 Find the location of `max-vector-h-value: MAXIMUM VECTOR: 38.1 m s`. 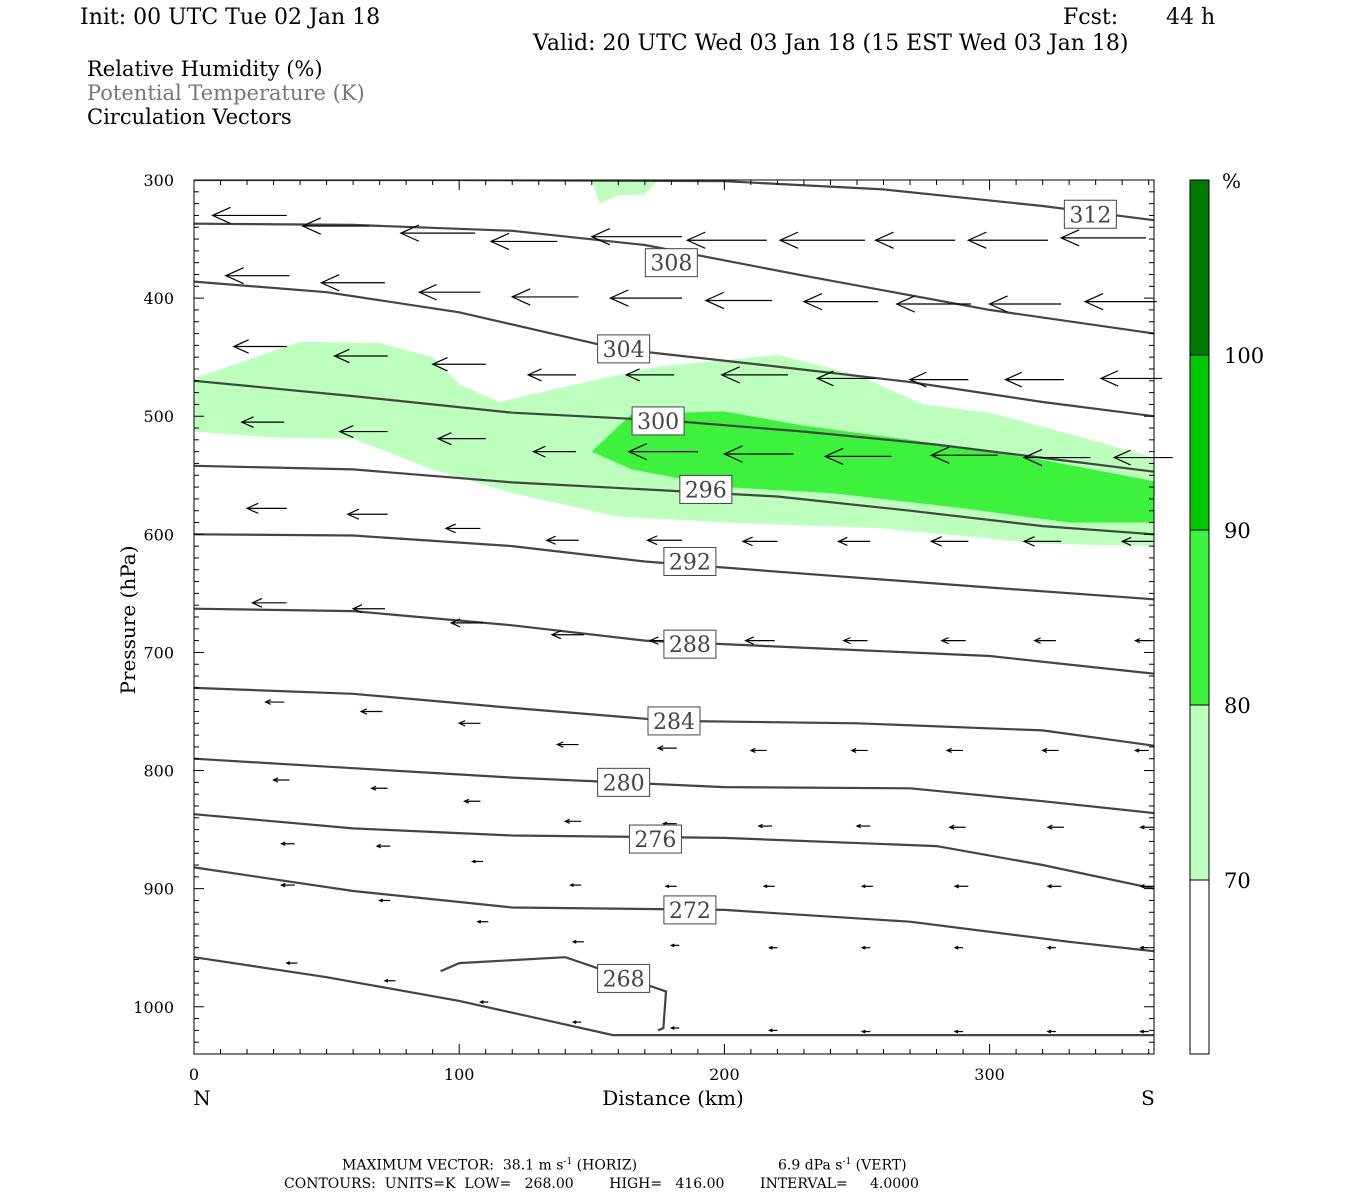

max-vector-h-value: MAXIMUM VECTOR: 38.1 m s is located at coordinates (453, 1165).